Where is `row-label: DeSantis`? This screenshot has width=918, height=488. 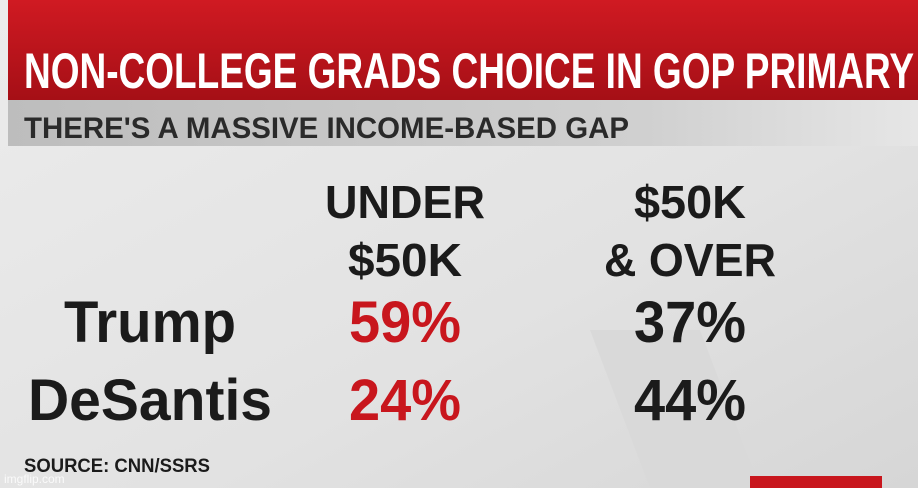 row-label: DeSantis is located at coordinates (150, 400).